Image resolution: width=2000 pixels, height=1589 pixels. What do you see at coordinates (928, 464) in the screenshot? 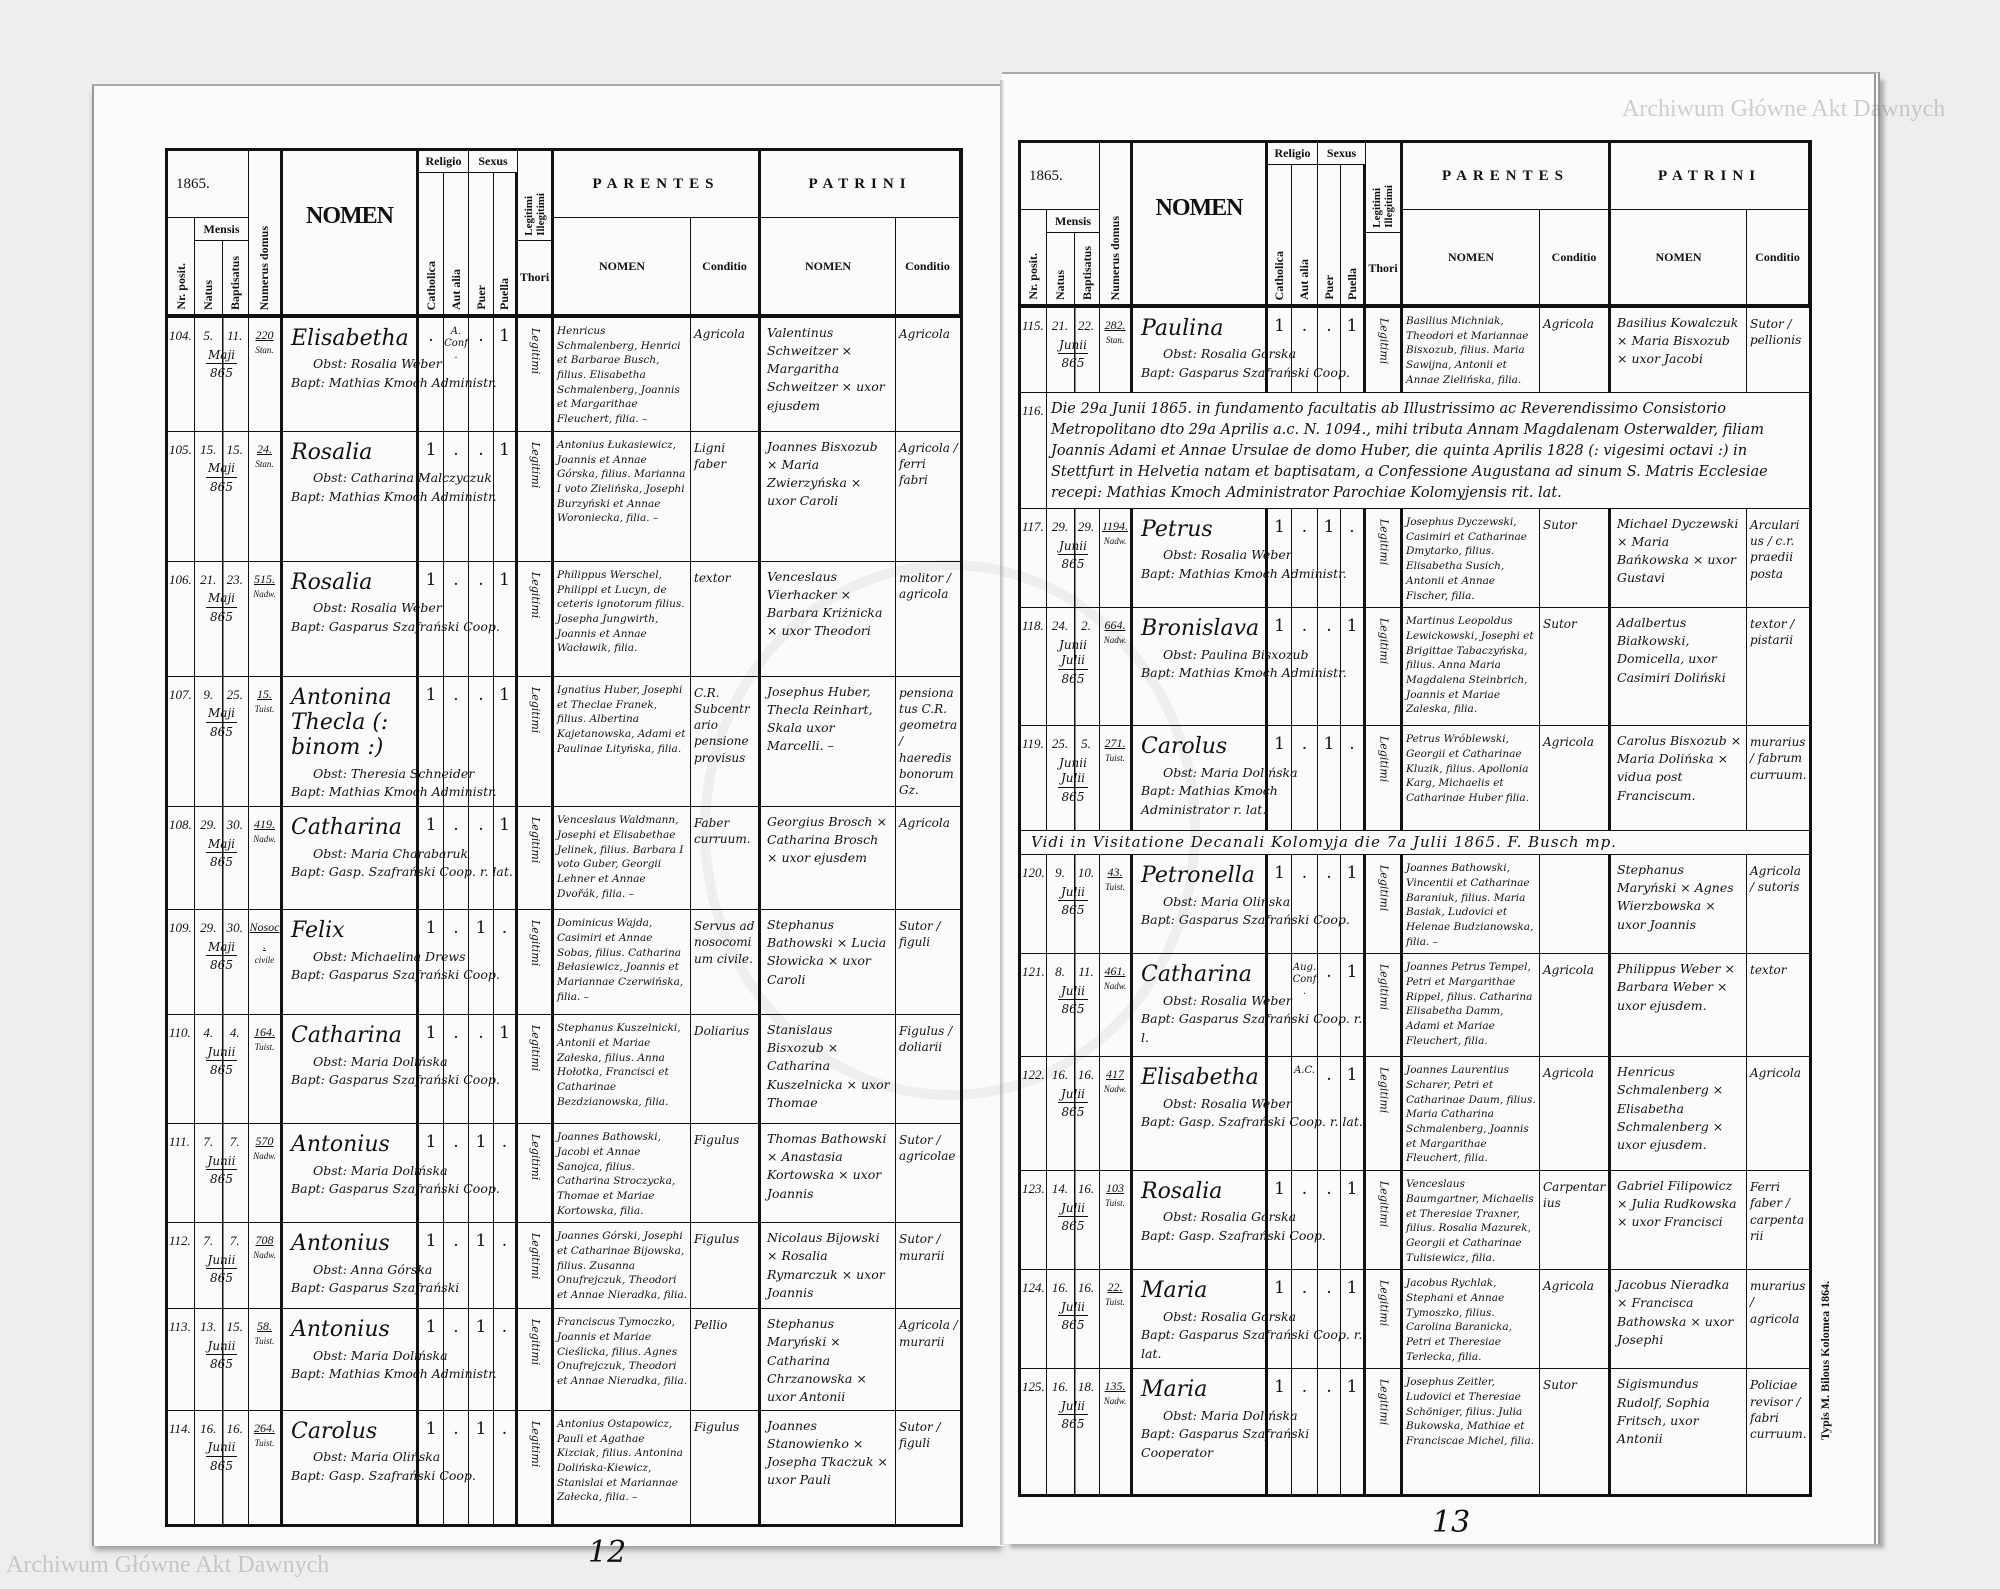
I see `godparents-condition-text: Agricola / ferri fabri` at bounding box center [928, 464].